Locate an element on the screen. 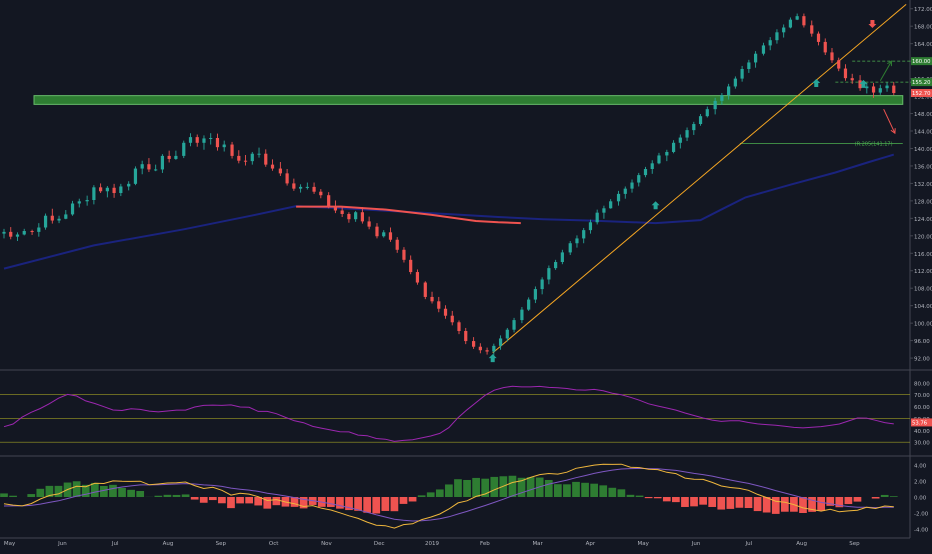 The height and width of the screenshot is (554, 932). price-tick-label: 140.00 is located at coordinates (923, 150).